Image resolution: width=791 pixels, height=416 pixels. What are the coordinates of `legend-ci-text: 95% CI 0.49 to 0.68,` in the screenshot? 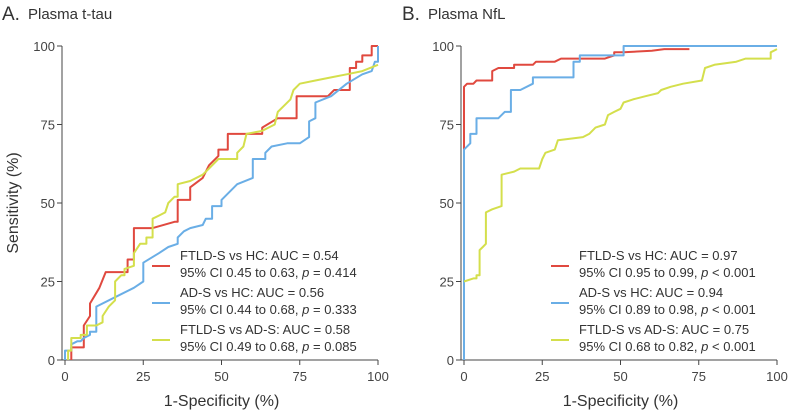 It's located at (241, 346).